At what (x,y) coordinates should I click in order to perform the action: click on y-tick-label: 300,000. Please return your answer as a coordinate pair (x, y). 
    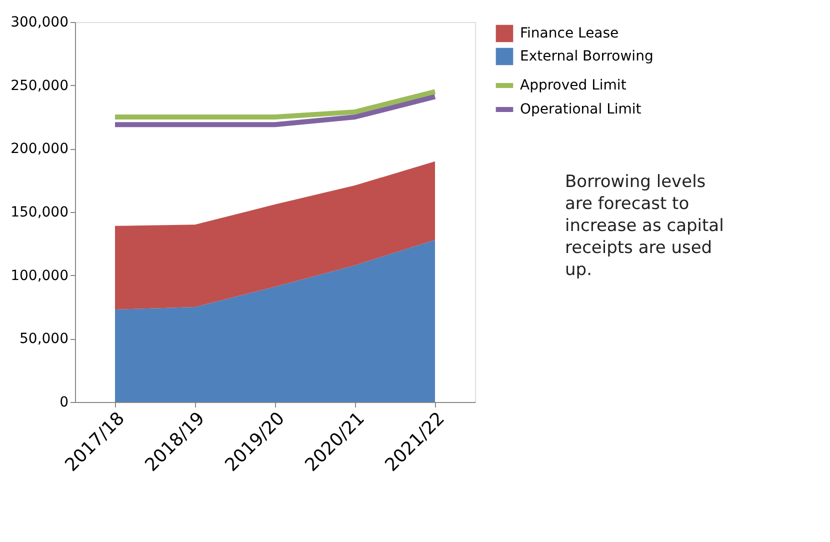
    Looking at the image, I should click on (39, 22).